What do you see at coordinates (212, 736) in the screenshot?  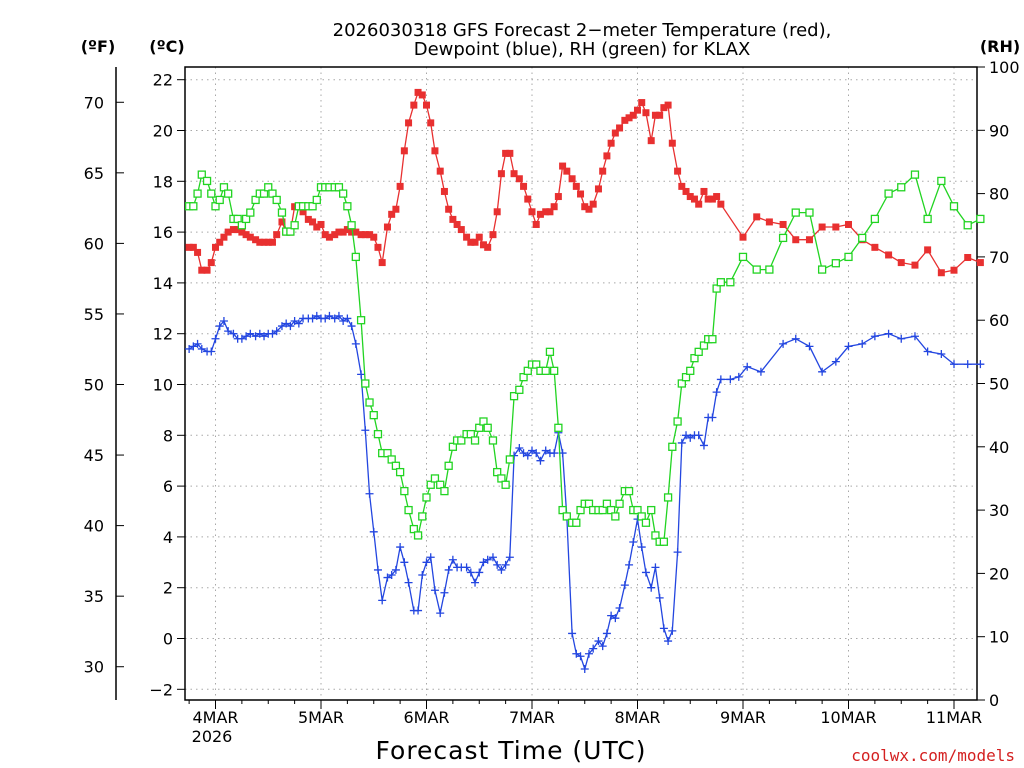 I see `year-label: 2026` at bounding box center [212, 736].